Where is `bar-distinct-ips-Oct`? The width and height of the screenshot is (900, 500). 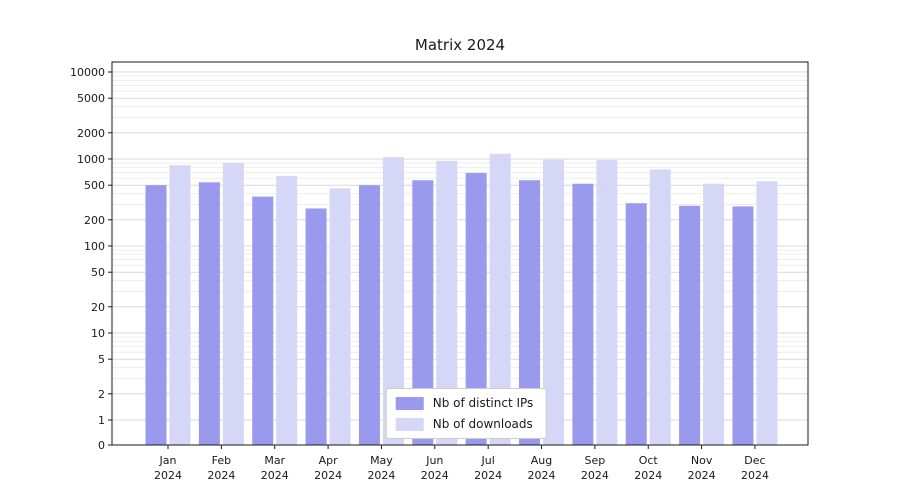
bar-distinct-ips-Oct is located at coordinates (636, 324).